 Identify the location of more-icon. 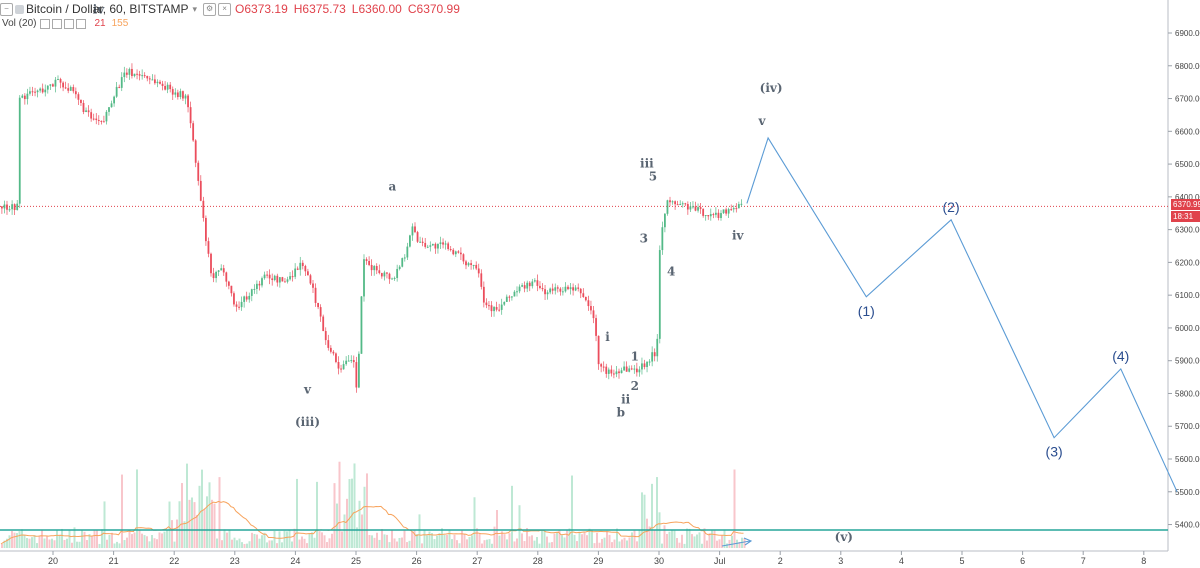
(81, 23).